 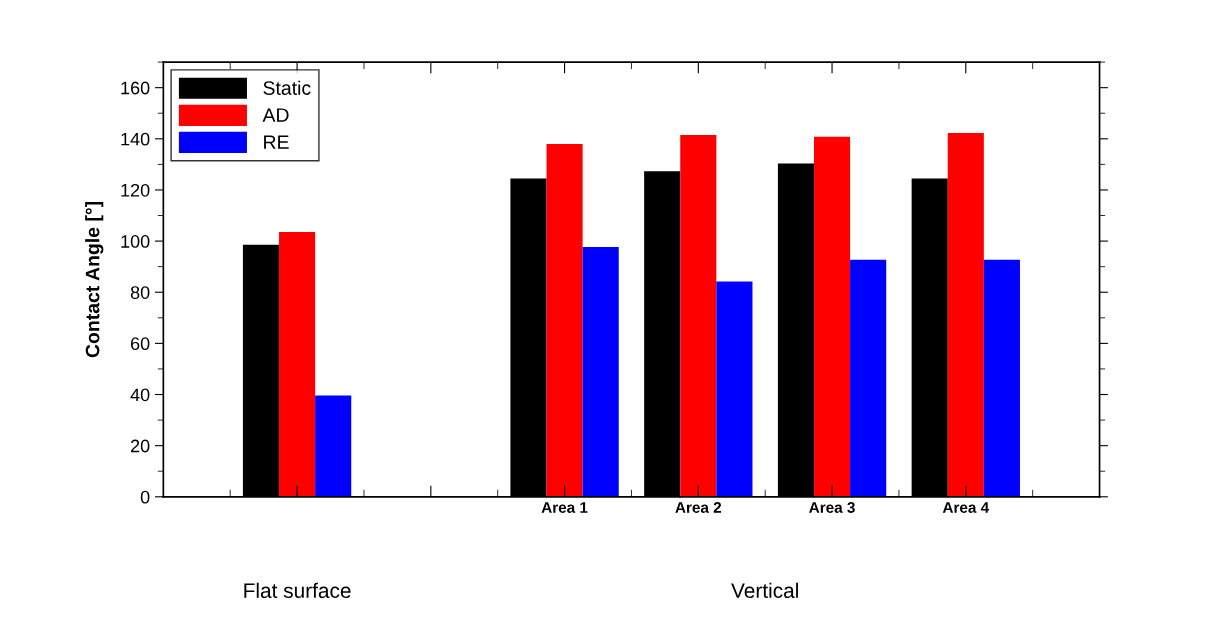 What do you see at coordinates (140, 344) in the screenshot?
I see `y-tick-label: 60` at bounding box center [140, 344].